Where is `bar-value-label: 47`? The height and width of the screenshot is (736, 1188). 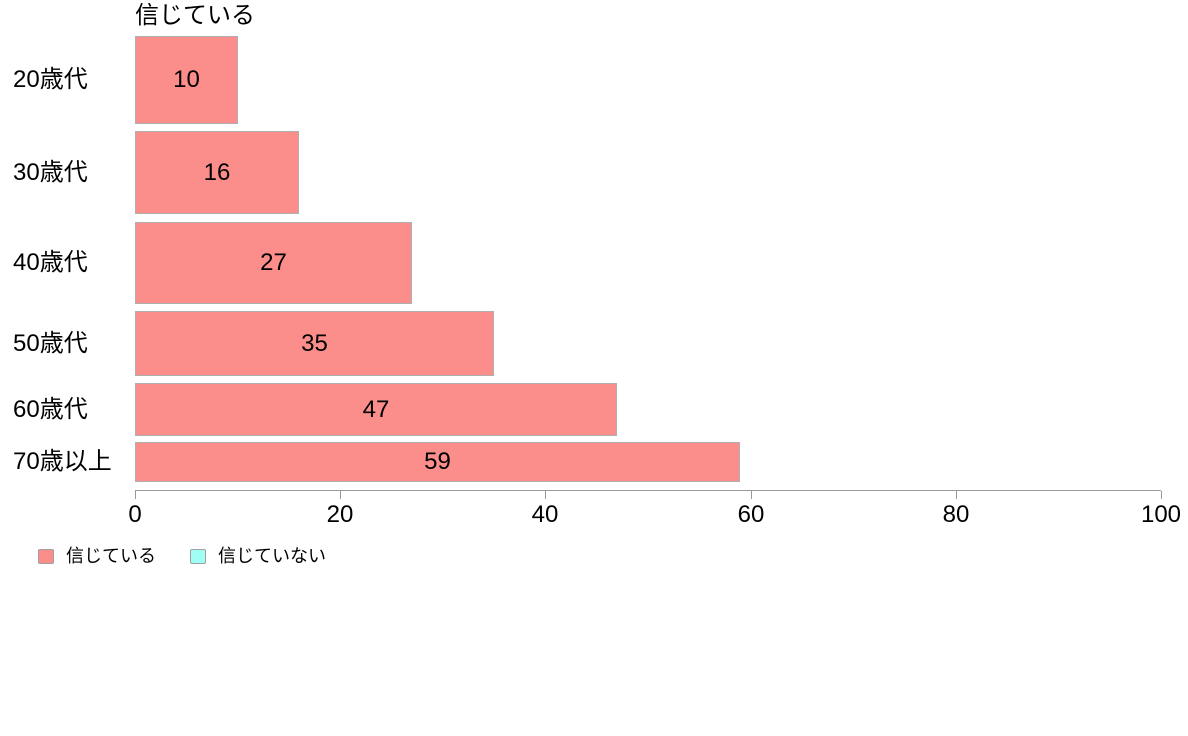 bar-value-label: 47 is located at coordinates (376, 409).